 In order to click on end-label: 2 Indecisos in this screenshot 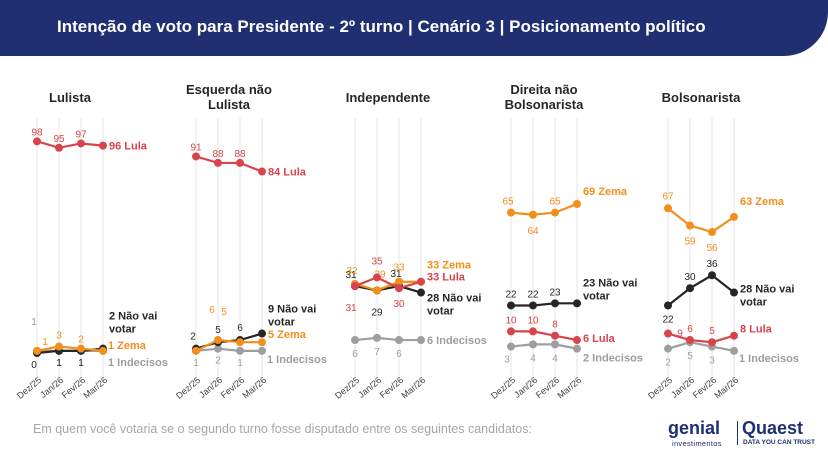, I will do `click(613, 359)`.